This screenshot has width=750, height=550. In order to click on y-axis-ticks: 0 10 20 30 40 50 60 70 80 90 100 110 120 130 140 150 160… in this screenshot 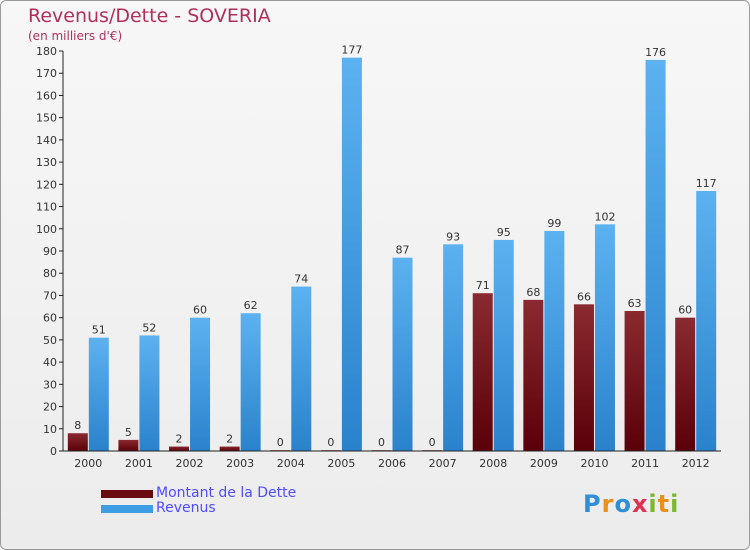, I will do `click(49, 251)`.